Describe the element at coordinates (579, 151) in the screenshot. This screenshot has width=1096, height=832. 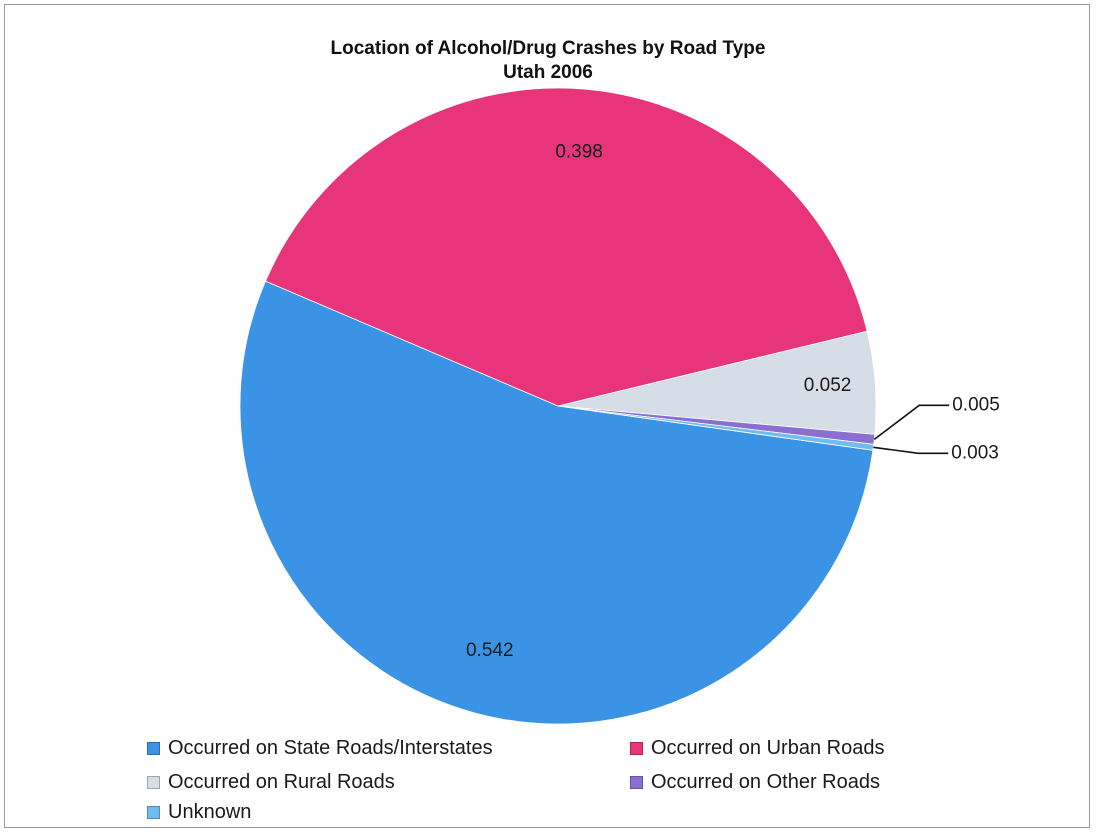
I see `data-label-urban-roads: 0.398` at that location.